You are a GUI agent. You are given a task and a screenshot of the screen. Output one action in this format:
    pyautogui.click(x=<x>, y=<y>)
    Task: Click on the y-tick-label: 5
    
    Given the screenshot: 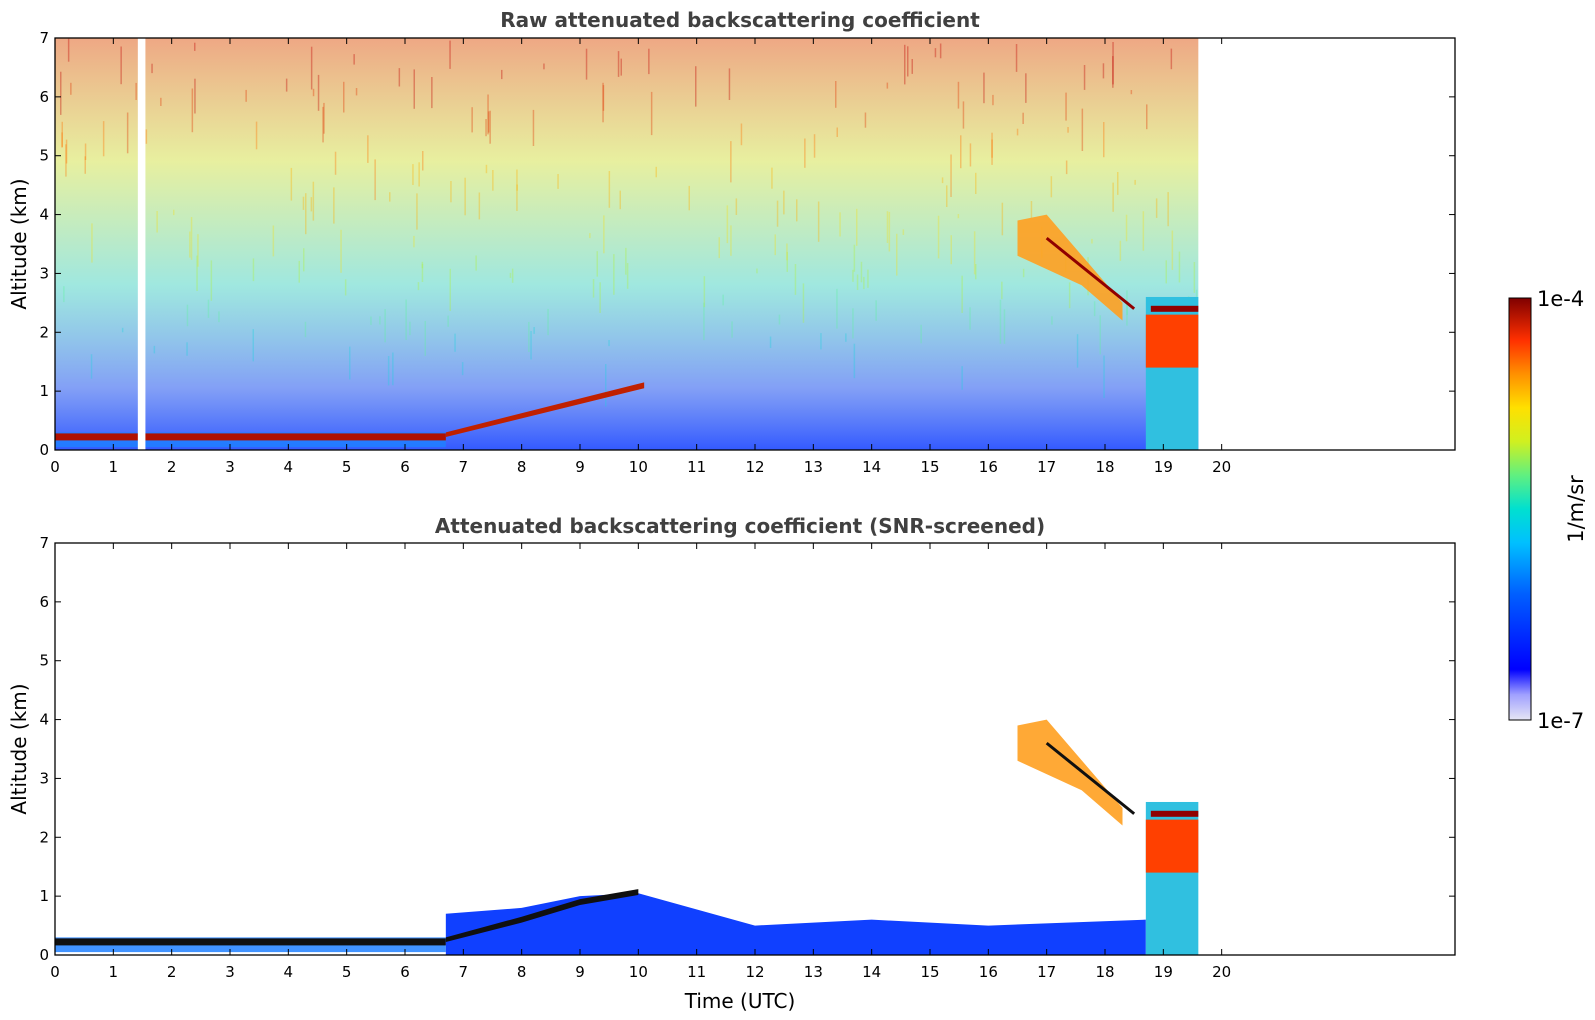 What is the action you would take?
    pyautogui.click(x=44, y=661)
    